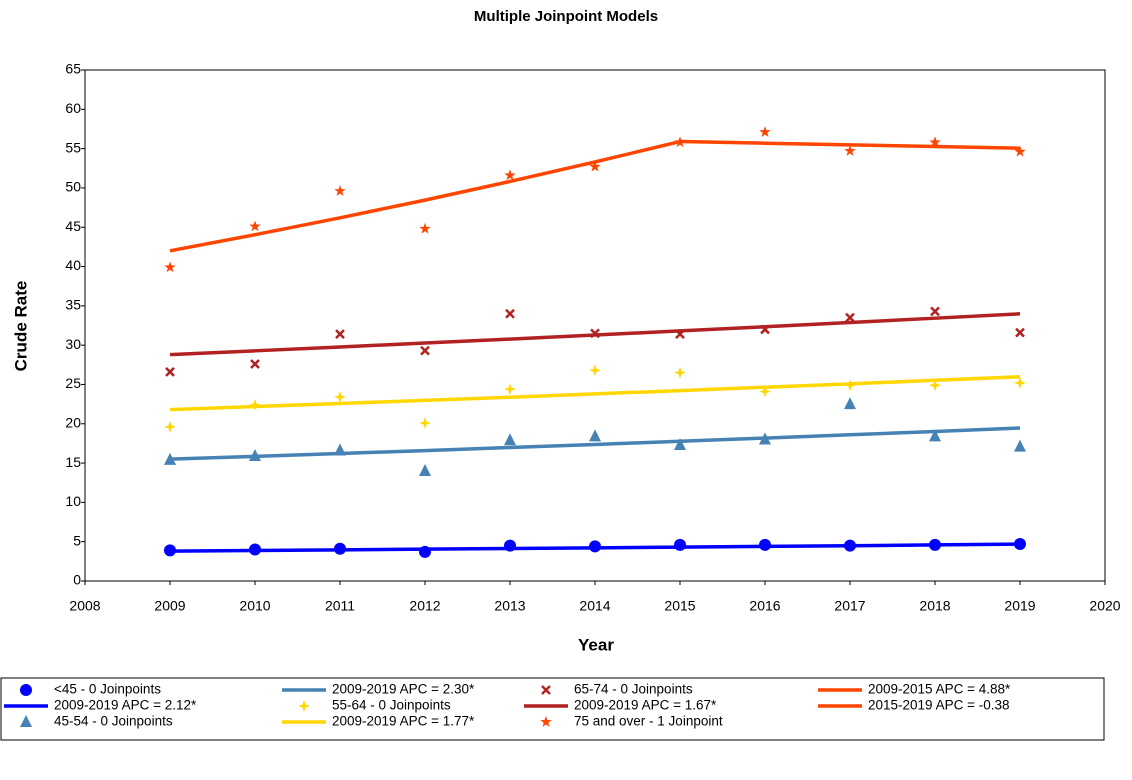 This screenshot has height=780, width=1132. What do you see at coordinates (169, 606) in the screenshot?
I see `x-tick-label: 2009` at bounding box center [169, 606].